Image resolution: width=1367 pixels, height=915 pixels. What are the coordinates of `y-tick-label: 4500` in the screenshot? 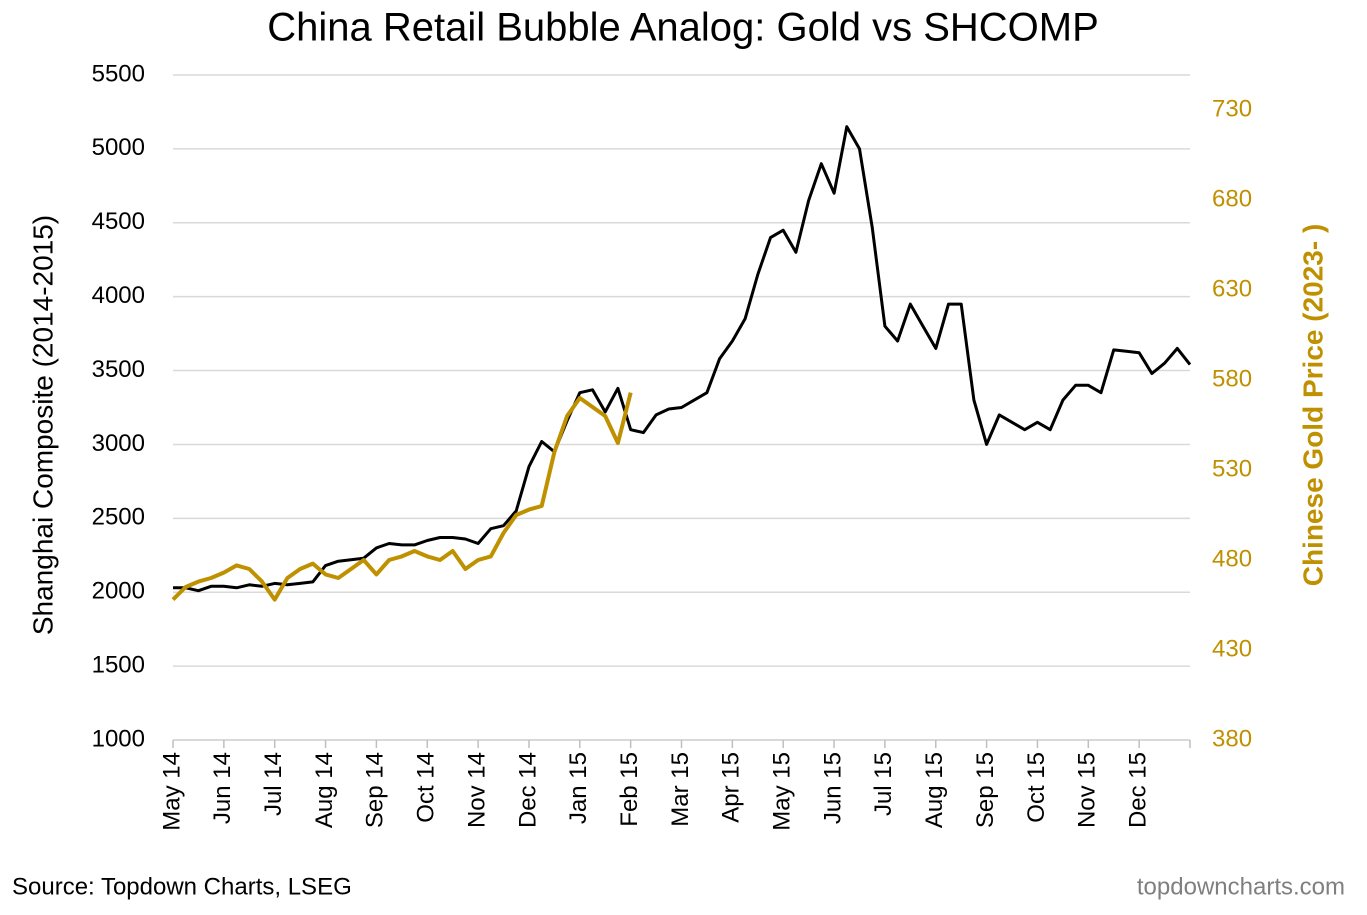 It's located at (118, 221).